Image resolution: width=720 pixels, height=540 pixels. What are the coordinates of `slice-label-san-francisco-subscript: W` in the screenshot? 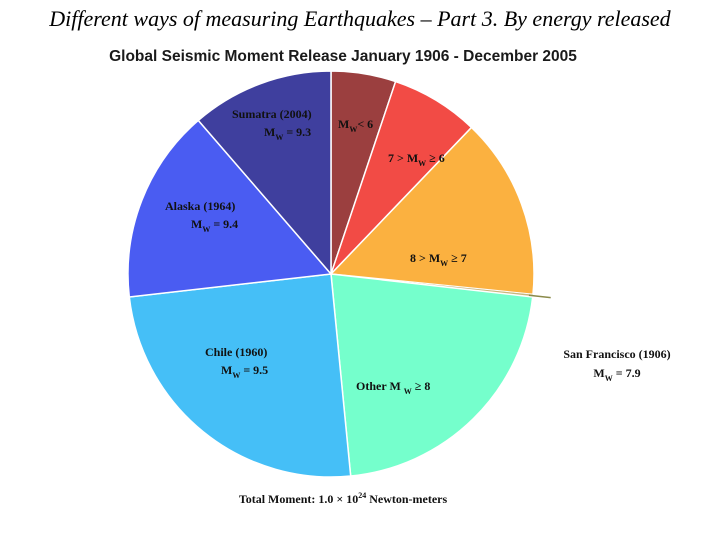 It's located at (609, 378).